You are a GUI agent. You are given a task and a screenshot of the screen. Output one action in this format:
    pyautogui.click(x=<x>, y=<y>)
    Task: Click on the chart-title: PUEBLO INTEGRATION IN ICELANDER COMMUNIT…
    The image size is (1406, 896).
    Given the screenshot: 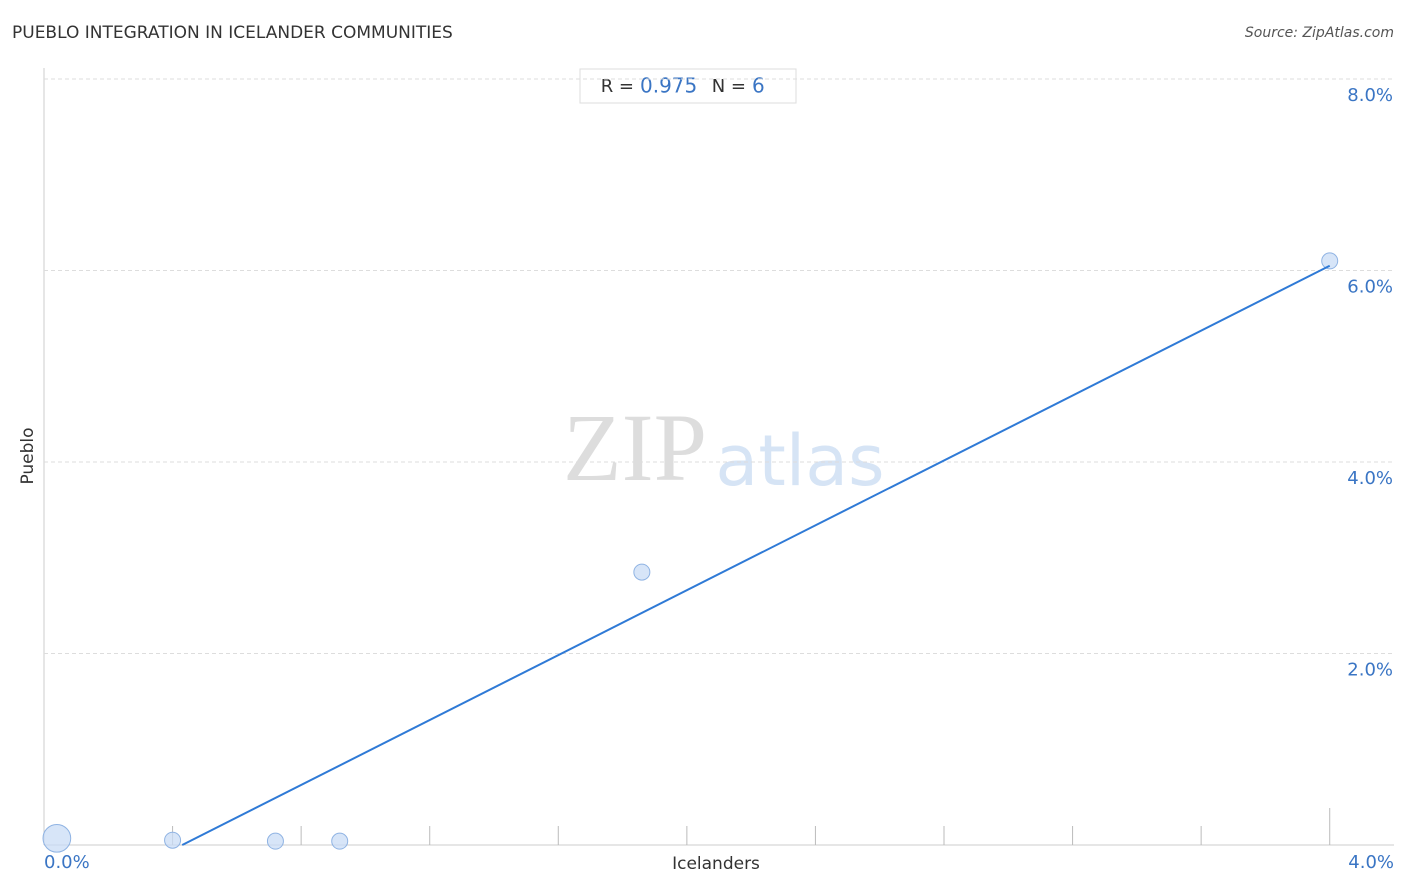 What is the action you would take?
    pyautogui.click(x=232, y=33)
    